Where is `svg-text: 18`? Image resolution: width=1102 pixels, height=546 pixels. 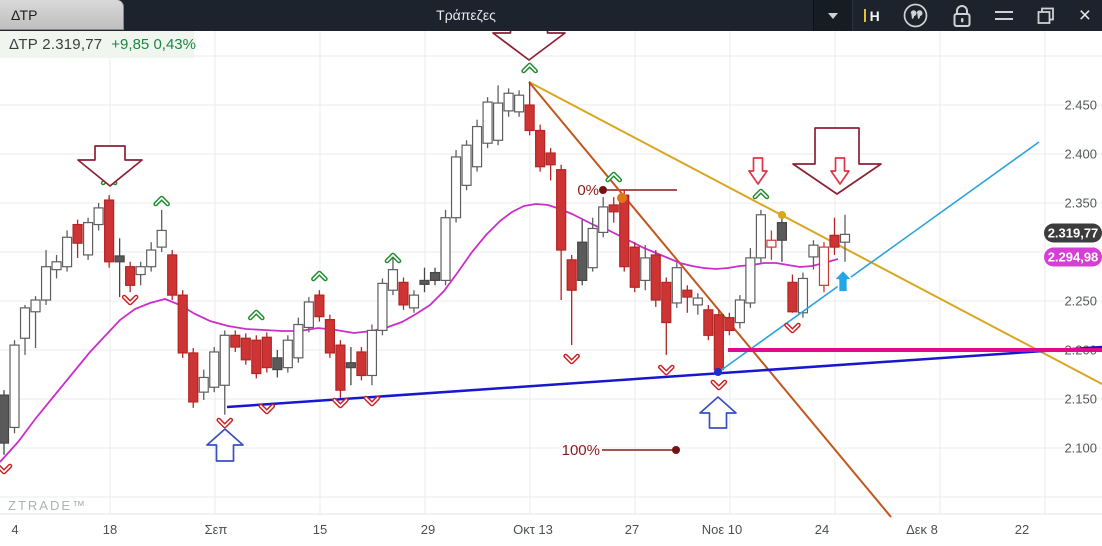 svg-text: 18 is located at coordinates (110, 529).